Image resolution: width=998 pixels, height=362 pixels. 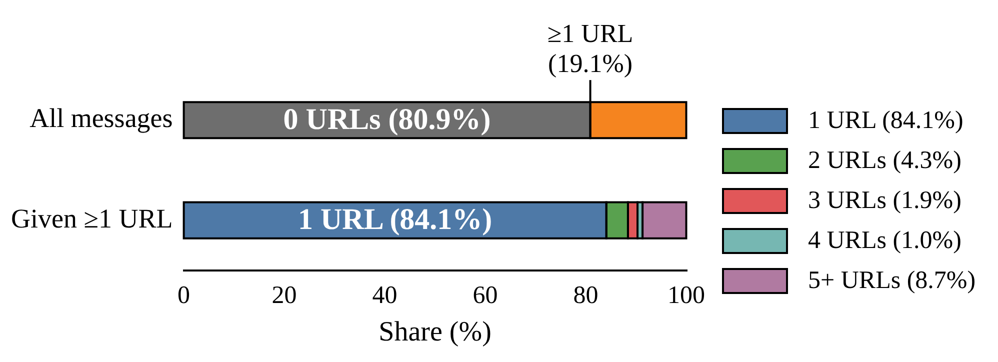 I want to click on legend-label: 3 URLs (1.9%), so click(x=885, y=201).